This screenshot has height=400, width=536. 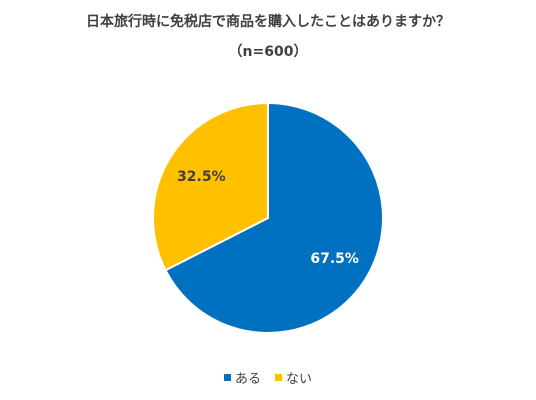 What do you see at coordinates (268, 52) in the screenshot?
I see `chart-subtitle: （n=600）` at bounding box center [268, 52].